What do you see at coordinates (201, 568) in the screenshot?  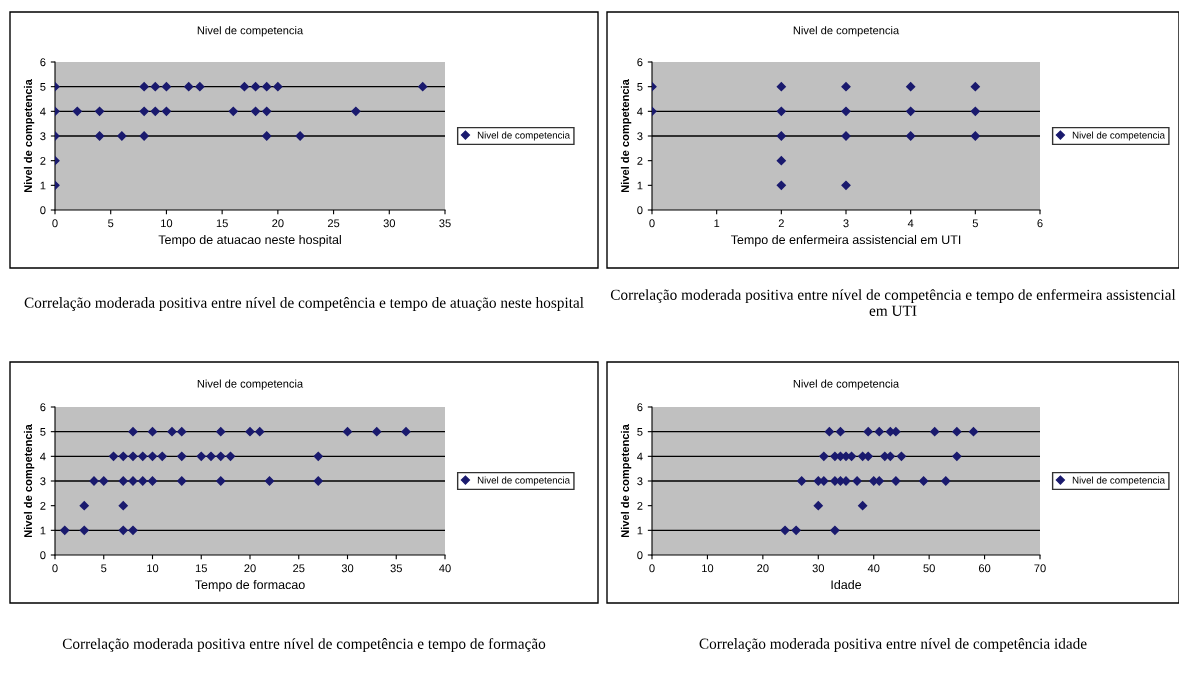 I see `x-tick-label: 15` at bounding box center [201, 568].